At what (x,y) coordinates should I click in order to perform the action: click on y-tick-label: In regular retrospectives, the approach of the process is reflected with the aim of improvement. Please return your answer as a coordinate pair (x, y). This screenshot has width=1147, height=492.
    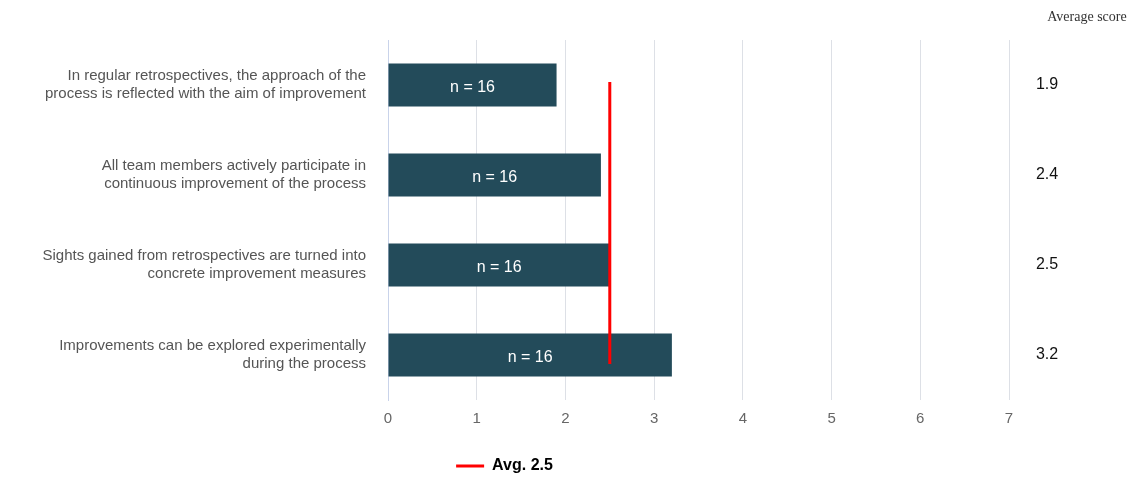
    Looking at the image, I should click on (206, 84).